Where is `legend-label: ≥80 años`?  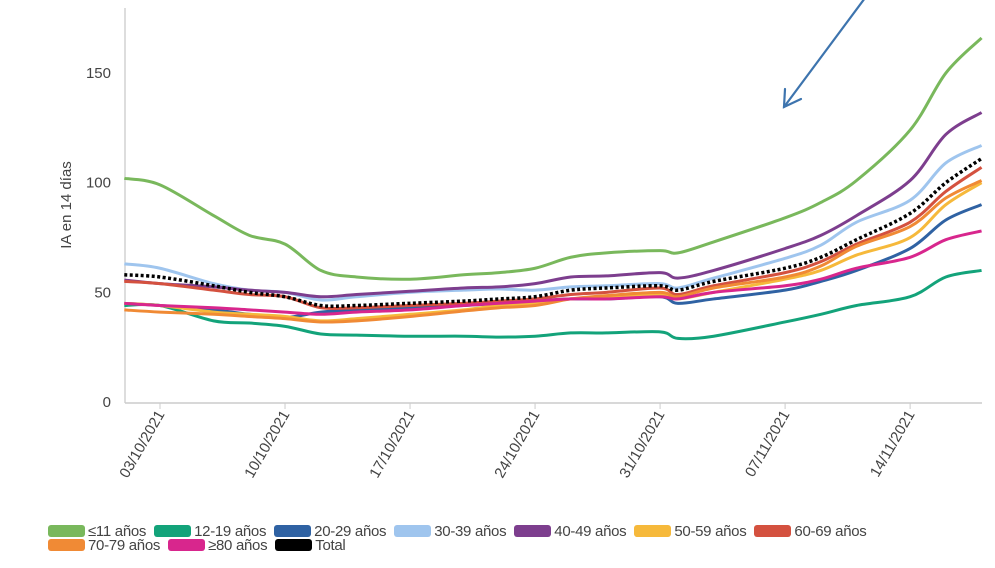 legend-label: ≥80 años is located at coordinates (238, 545).